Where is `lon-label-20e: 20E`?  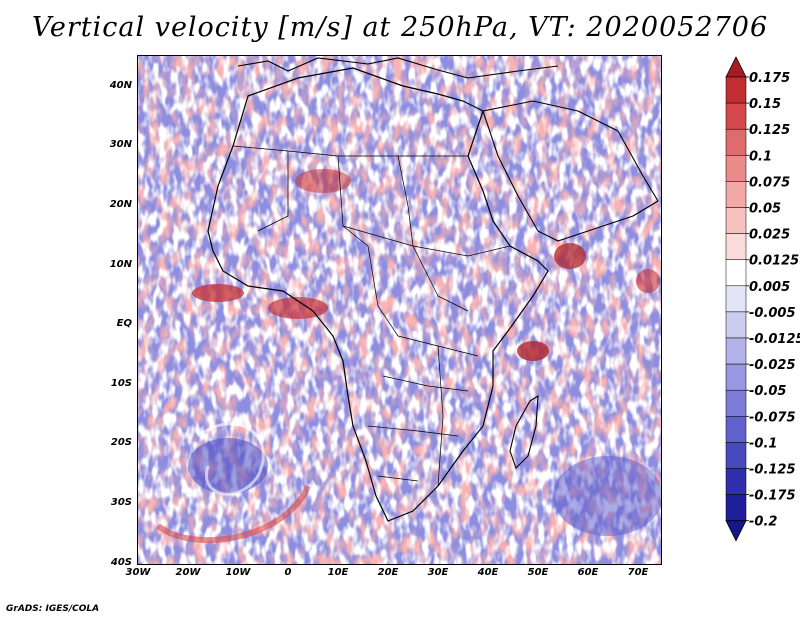
lon-label-20e: 20E is located at coordinates (388, 572).